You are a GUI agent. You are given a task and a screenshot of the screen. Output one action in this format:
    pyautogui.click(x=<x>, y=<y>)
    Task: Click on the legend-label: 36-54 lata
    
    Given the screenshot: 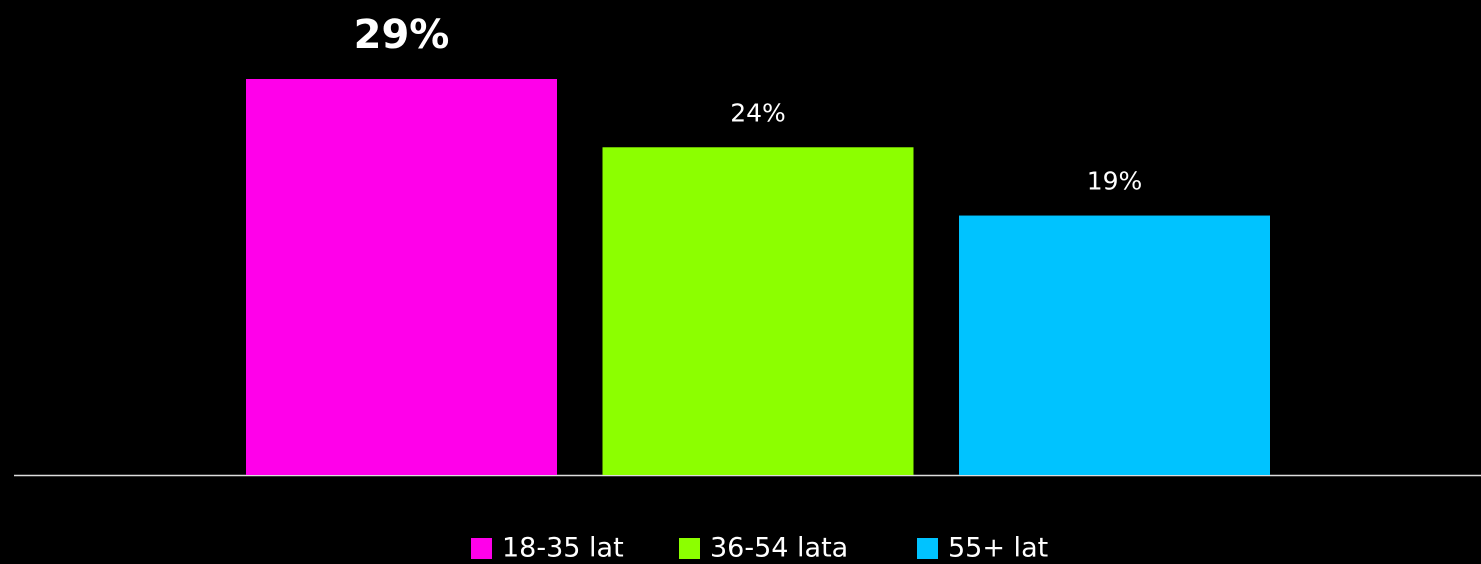 What is the action you would take?
    pyautogui.click(x=779, y=548)
    